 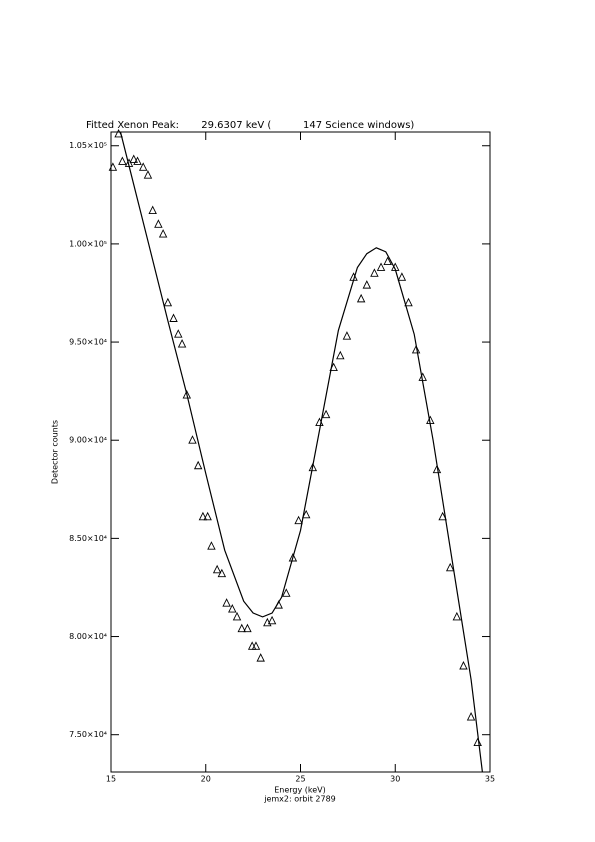 I want to click on y-tick-label: 9.00×10⁴, so click(x=88, y=440).